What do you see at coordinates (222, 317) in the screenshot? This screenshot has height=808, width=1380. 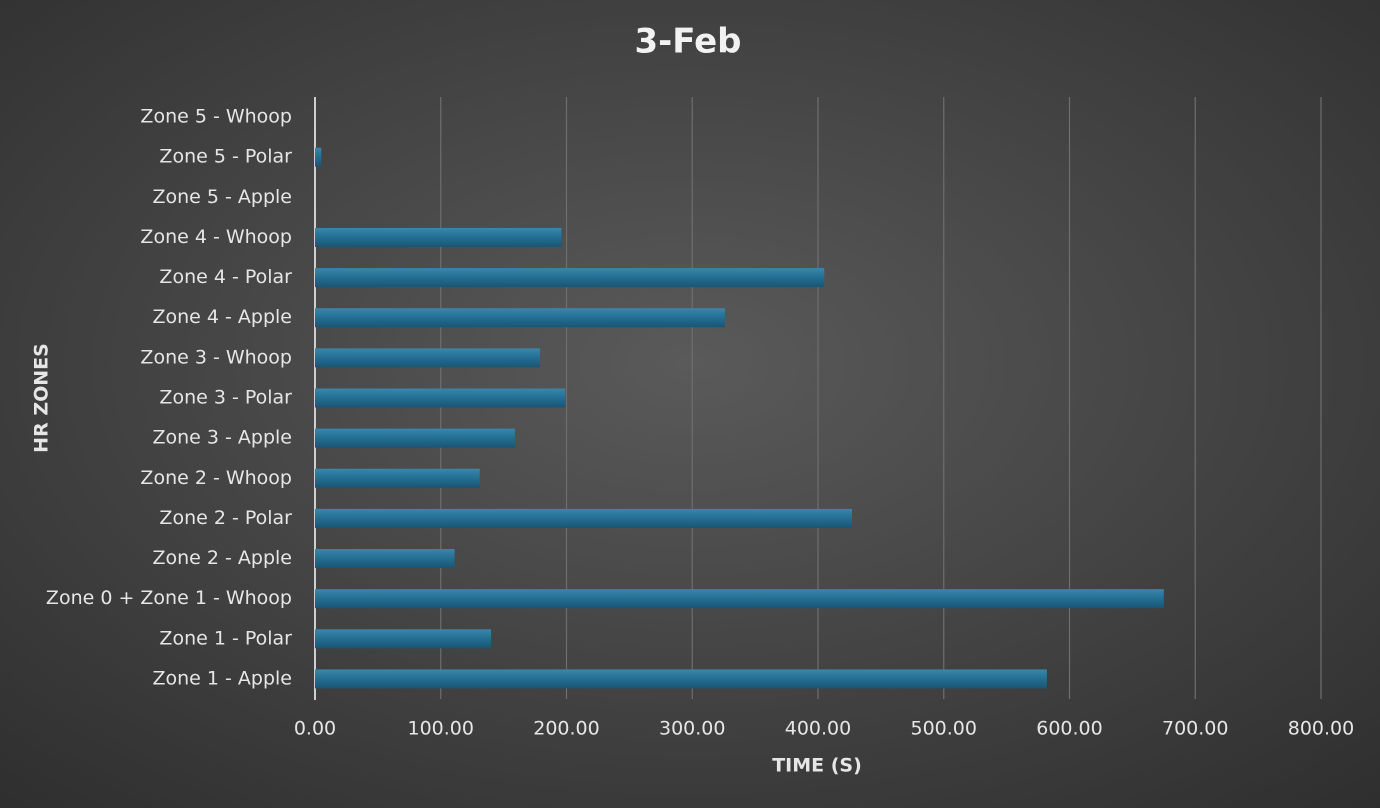 I see `y-tick-label: Zone 4 - Apple` at bounding box center [222, 317].